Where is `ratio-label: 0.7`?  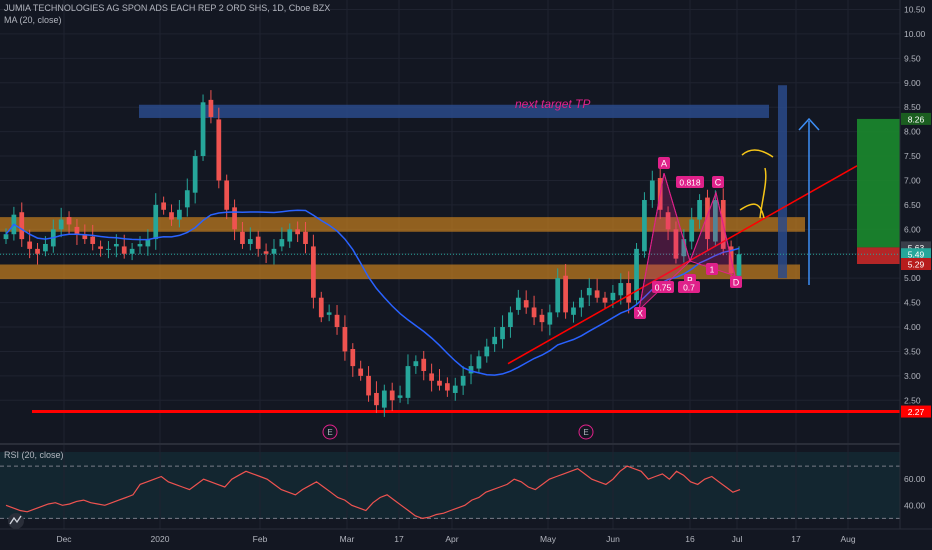
ratio-label: 0.7 is located at coordinates (689, 288).